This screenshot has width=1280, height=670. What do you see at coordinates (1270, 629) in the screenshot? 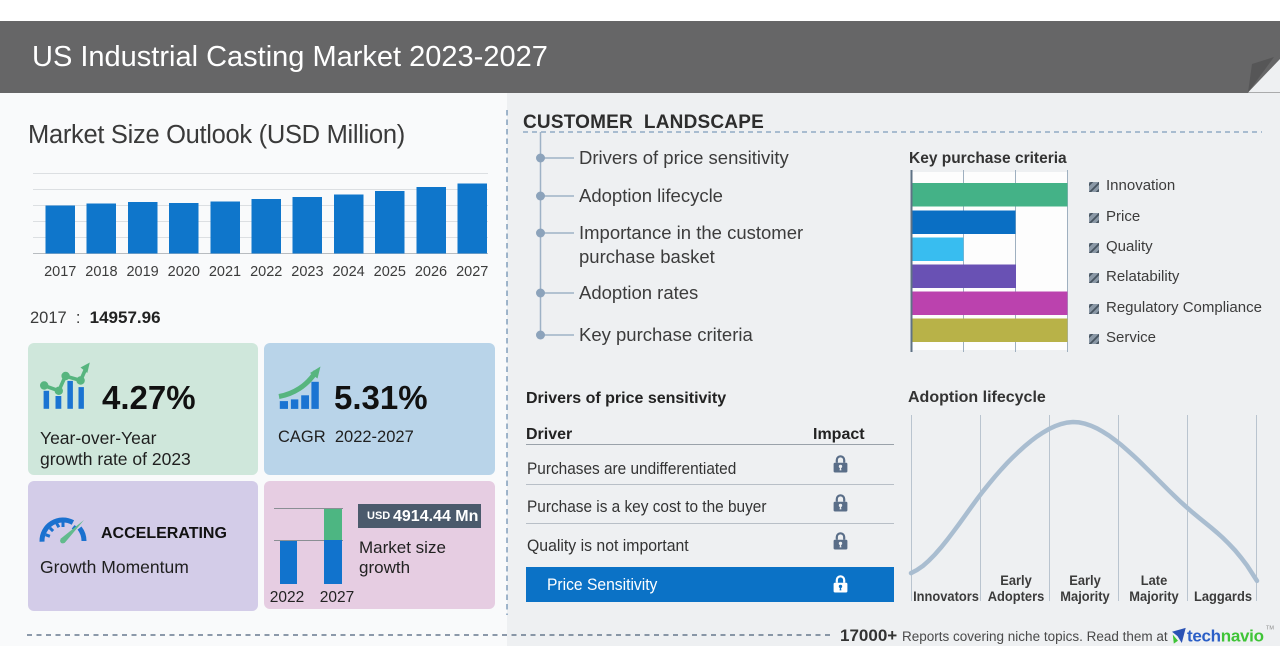
I see `svg-text: TM` at bounding box center [1270, 629].